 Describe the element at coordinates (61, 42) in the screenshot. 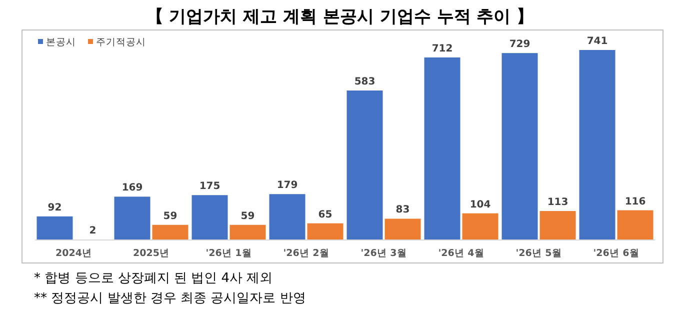

I see `legend-label: 본공시` at that location.